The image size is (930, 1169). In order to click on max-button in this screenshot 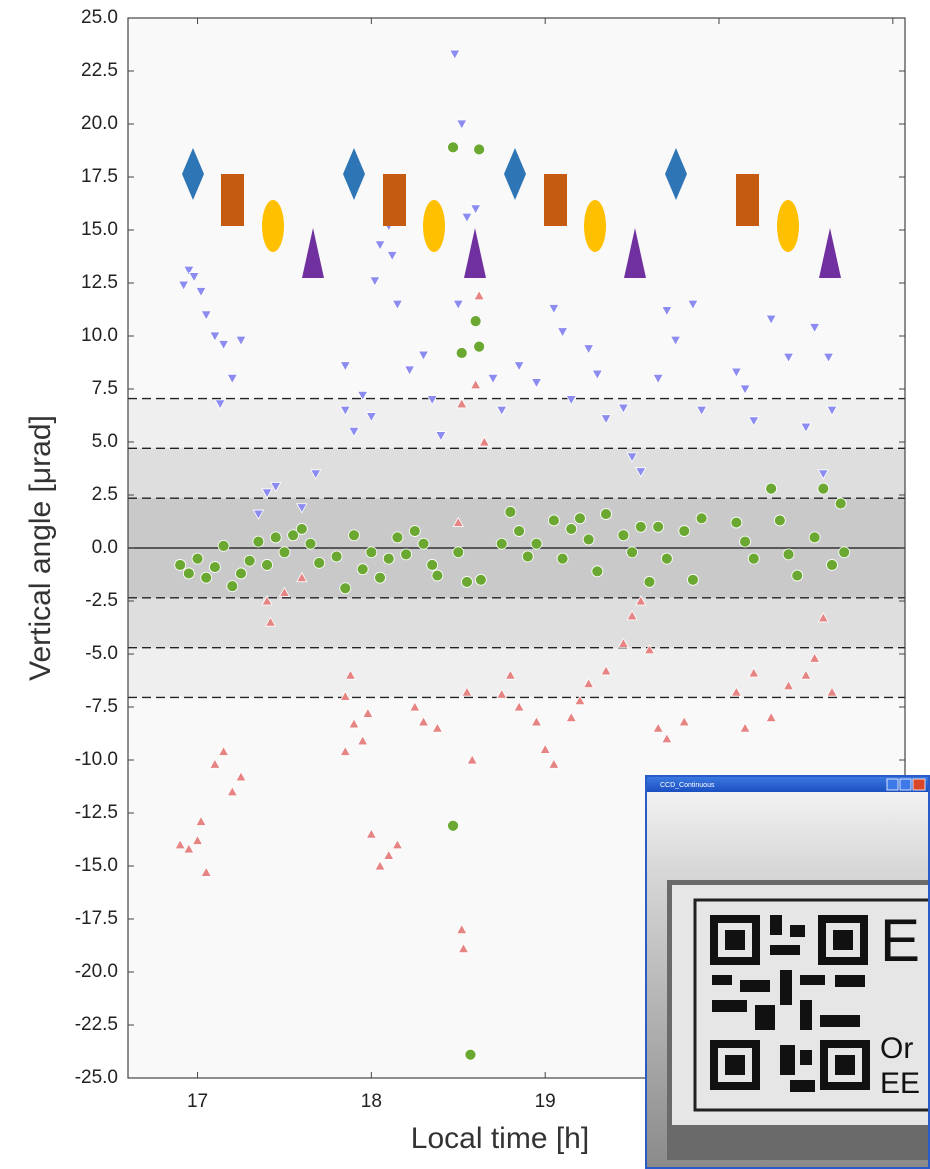, I will do `click(905, 784)`.